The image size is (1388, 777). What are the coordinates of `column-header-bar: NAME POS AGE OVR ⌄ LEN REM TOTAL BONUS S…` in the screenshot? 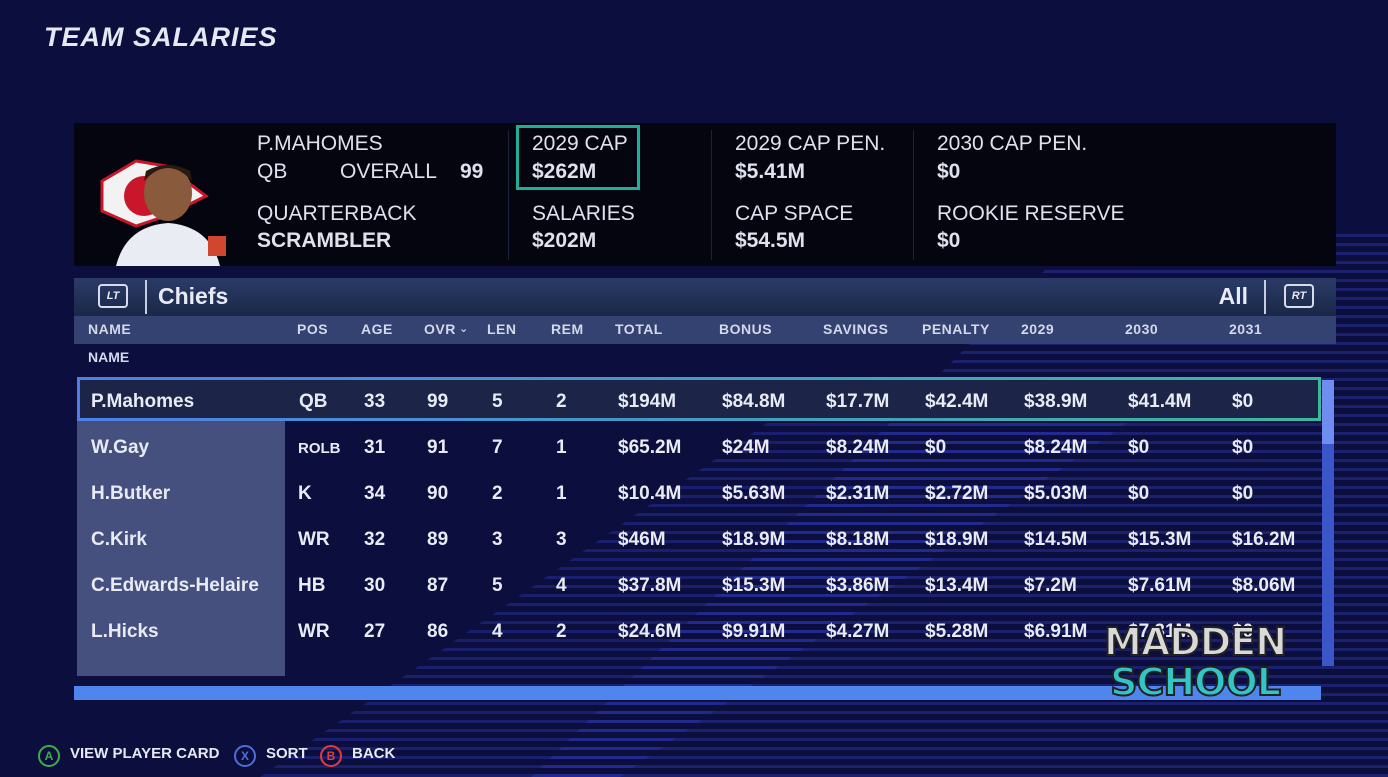 It's located at (705, 330).